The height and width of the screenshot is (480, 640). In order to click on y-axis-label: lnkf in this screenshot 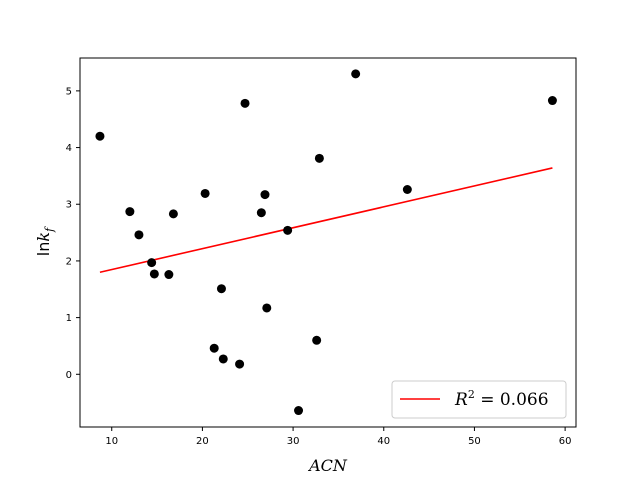, I will do `click(45, 241)`.